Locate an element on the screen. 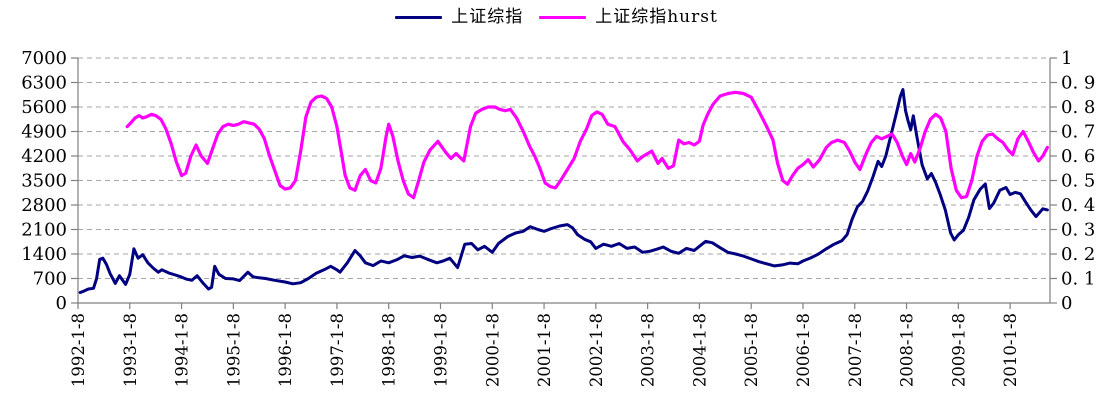  y-axis-right-label: 0. 8 is located at coordinates (1078, 107).